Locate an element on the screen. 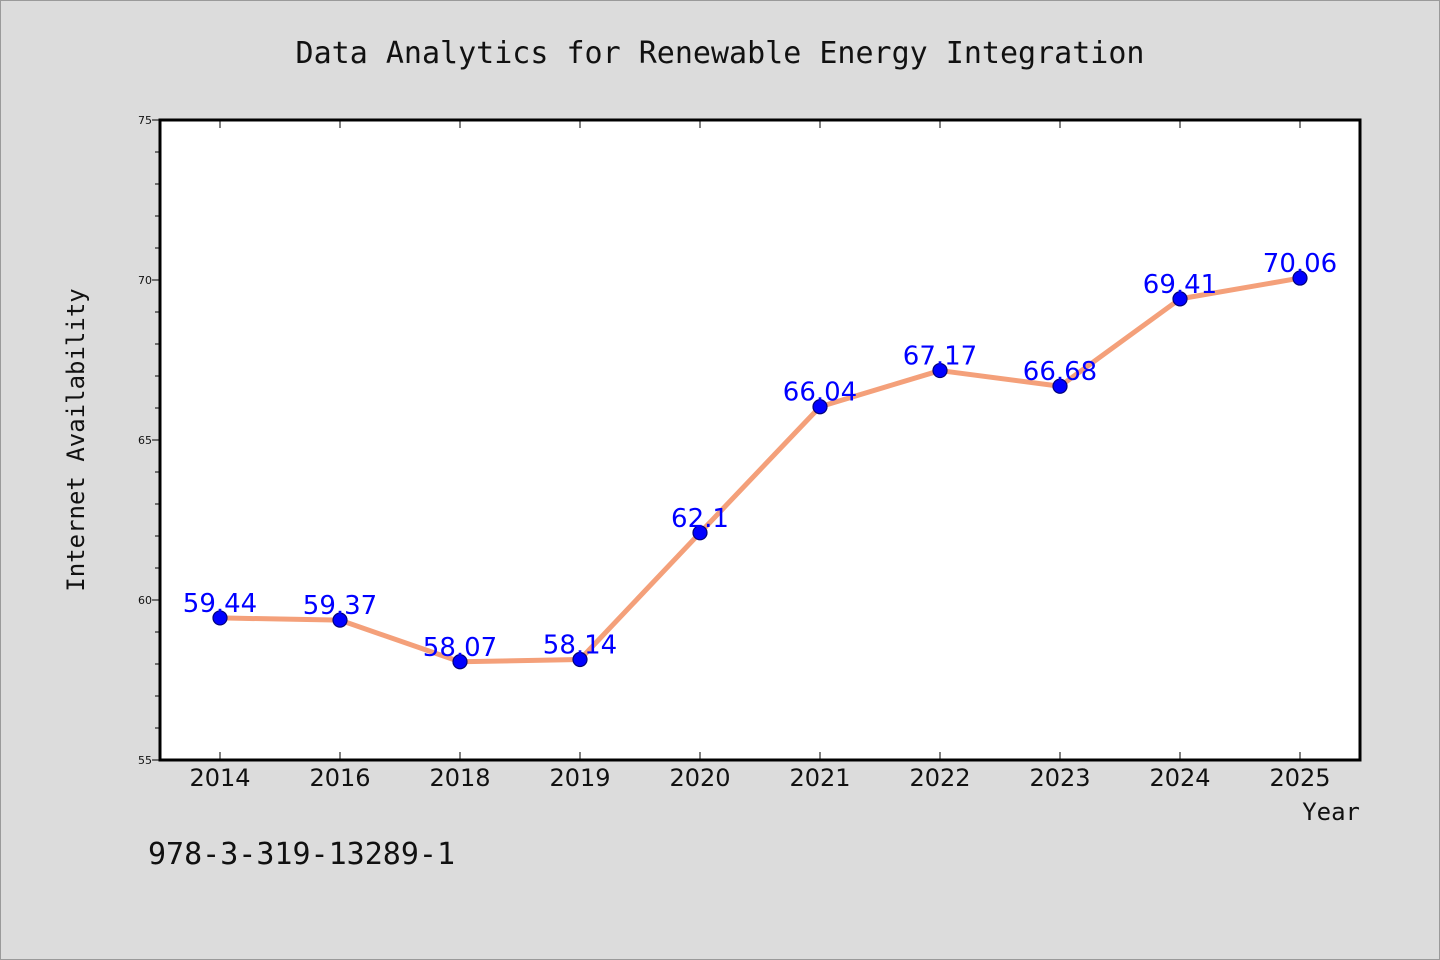 Image resolution: width=1440 pixels, height=960 pixels. x-tick-label: 2014 is located at coordinates (219, 778).